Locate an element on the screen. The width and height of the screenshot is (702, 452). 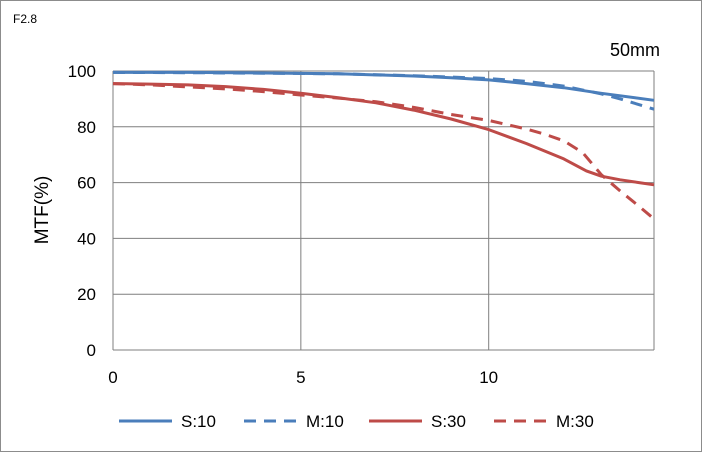
x-tick-label: 5 is located at coordinates (300, 377).